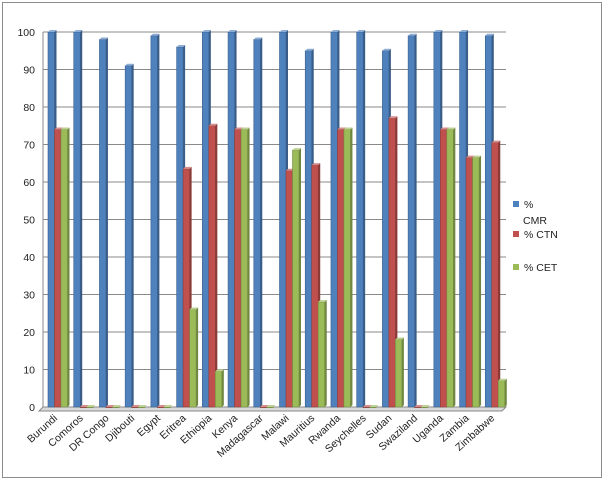 The width and height of the screenshot is (606, 482). I want to click on bar-cet-madagascar, so click(271, 406).